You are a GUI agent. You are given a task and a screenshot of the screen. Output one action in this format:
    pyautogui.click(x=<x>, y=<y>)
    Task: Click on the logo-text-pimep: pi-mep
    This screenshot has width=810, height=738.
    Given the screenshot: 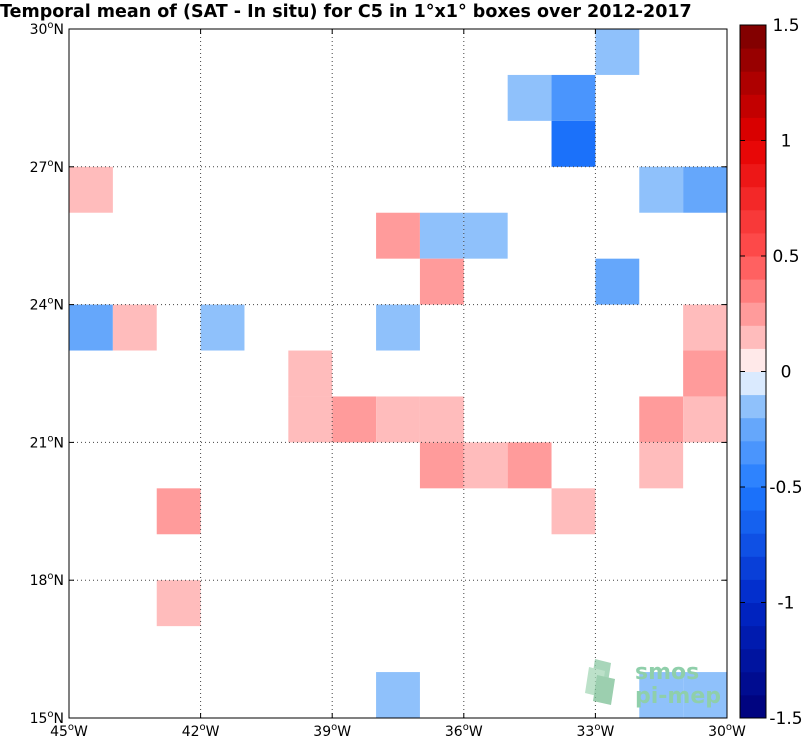 What is the action you would take?
    pyautogui.click(x=678, y=696)
    